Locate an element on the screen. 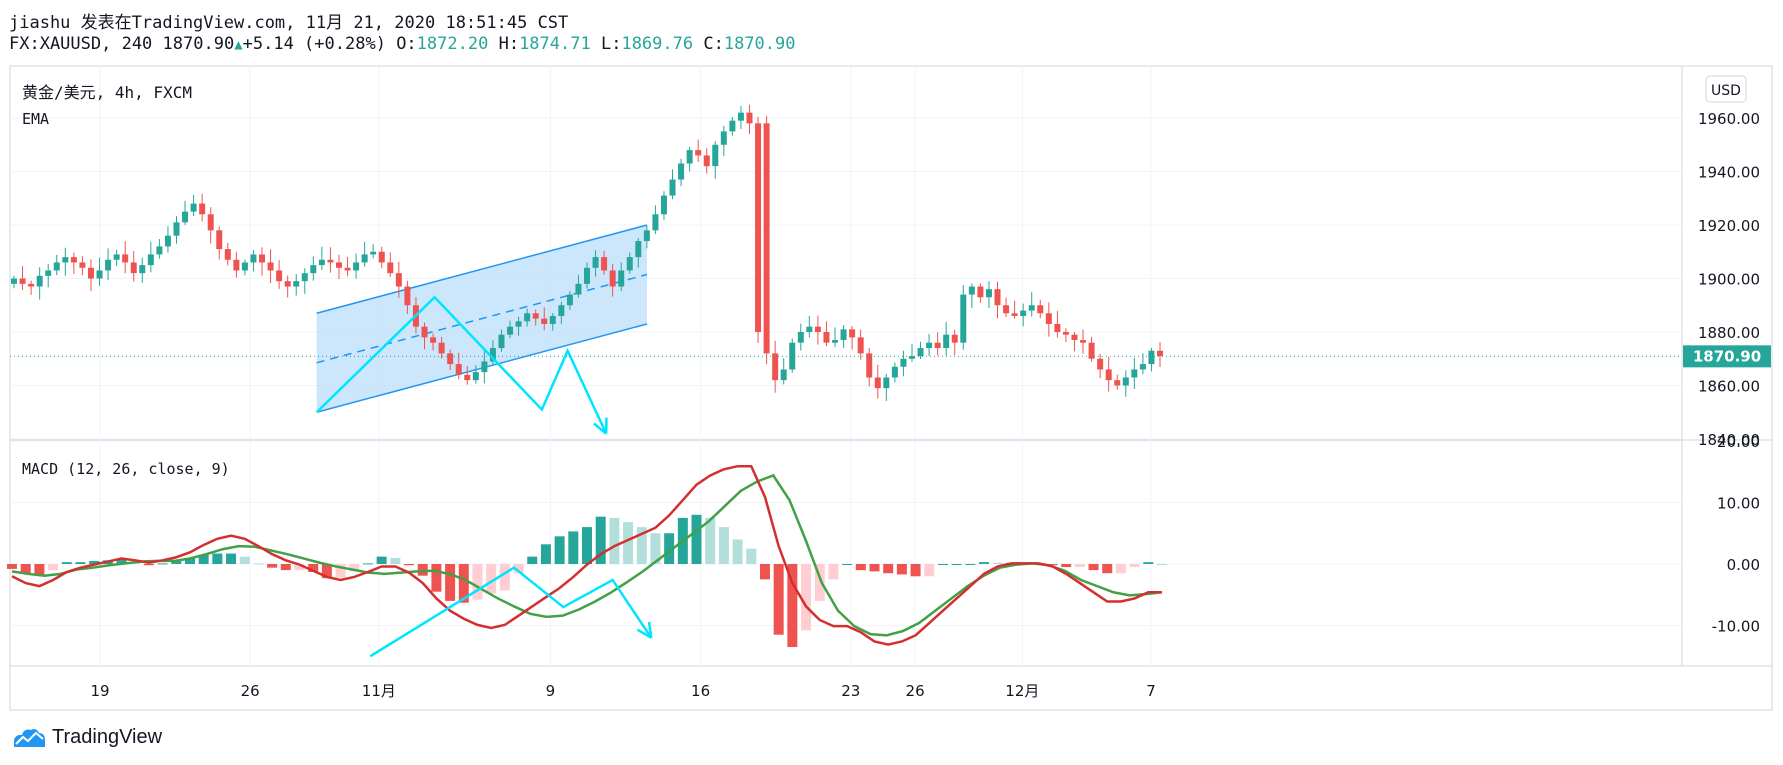 Image resolution: width=1783 pixels, height=765 pixels. time-axis-label: 19 is located at coordinates (99, 691).